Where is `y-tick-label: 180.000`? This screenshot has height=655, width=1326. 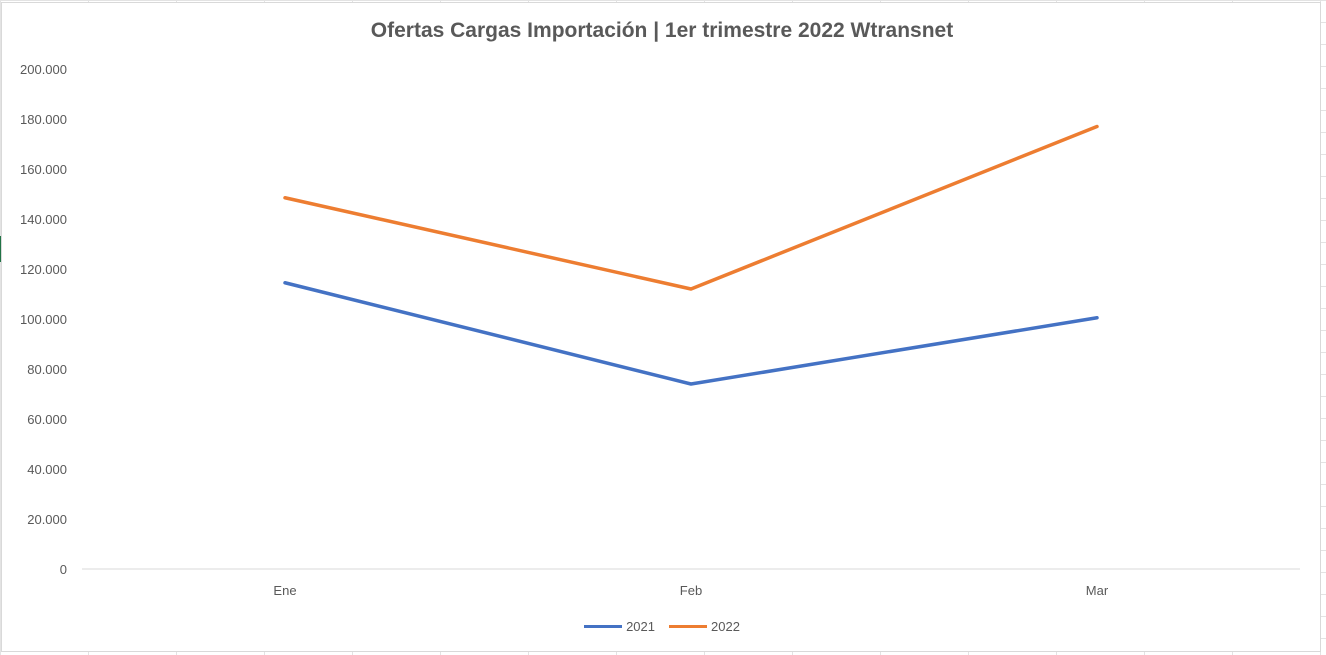 y-tick-label: 180.000 is located at coordinates (43, 119).